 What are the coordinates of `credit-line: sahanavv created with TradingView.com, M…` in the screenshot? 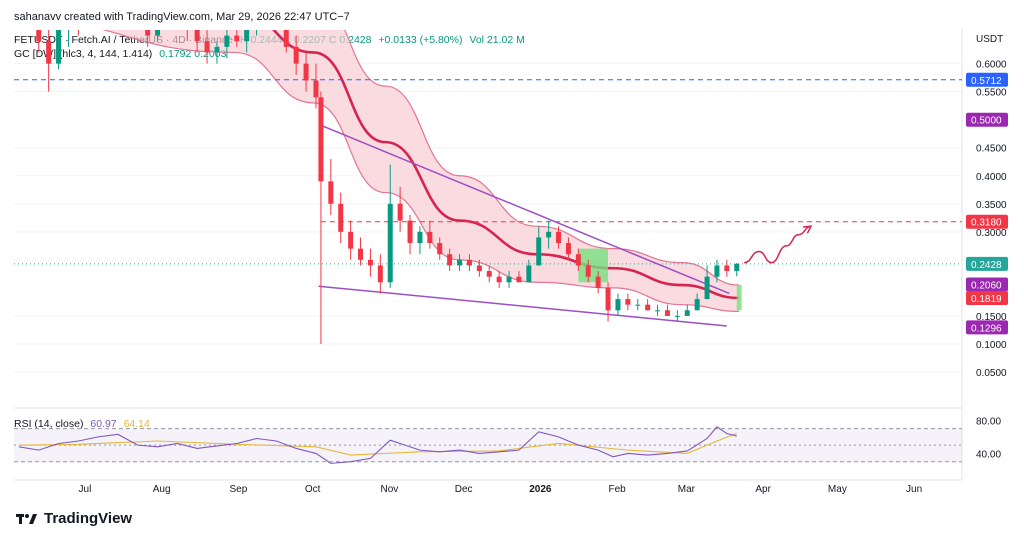 It's located at (182, 17).